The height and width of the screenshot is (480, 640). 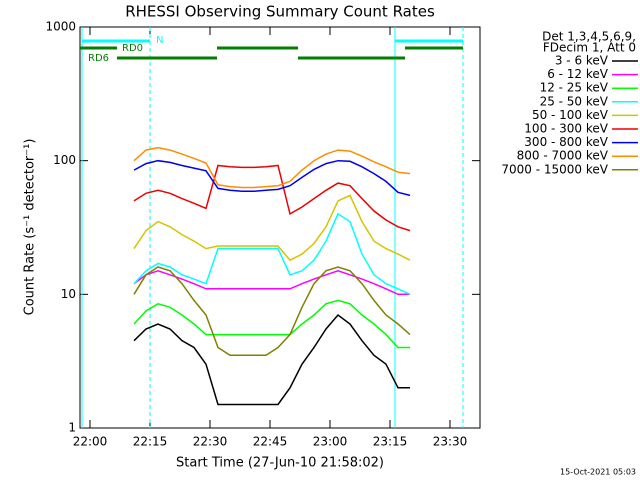 What do you see at coordinates (566, 142) in the screenshot?
I see `legend-label: 300 - 800 keV` at bounding box center [566, 142].